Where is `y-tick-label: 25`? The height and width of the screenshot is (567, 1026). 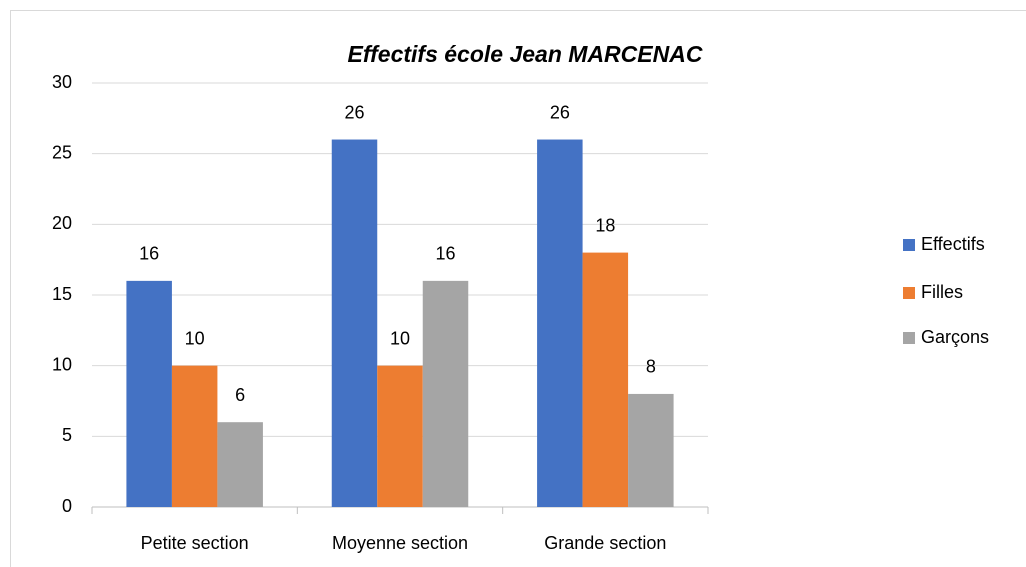 y-tick-label: 25 is located at coordinates (62, 152).